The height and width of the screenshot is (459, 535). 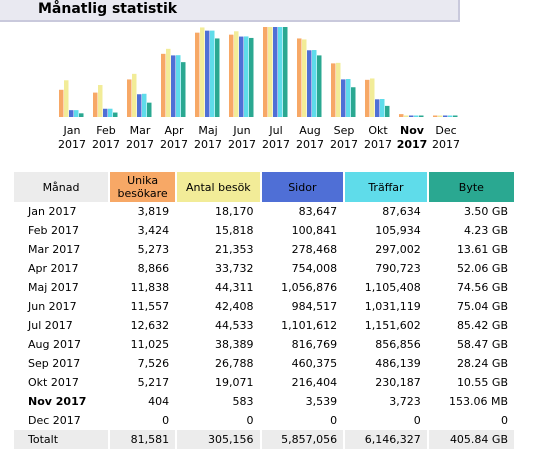 What do you see at coordinates (153, 211) in the screenshot?
I see `cell-unika: 3,819` at bounding box center [153, 211].